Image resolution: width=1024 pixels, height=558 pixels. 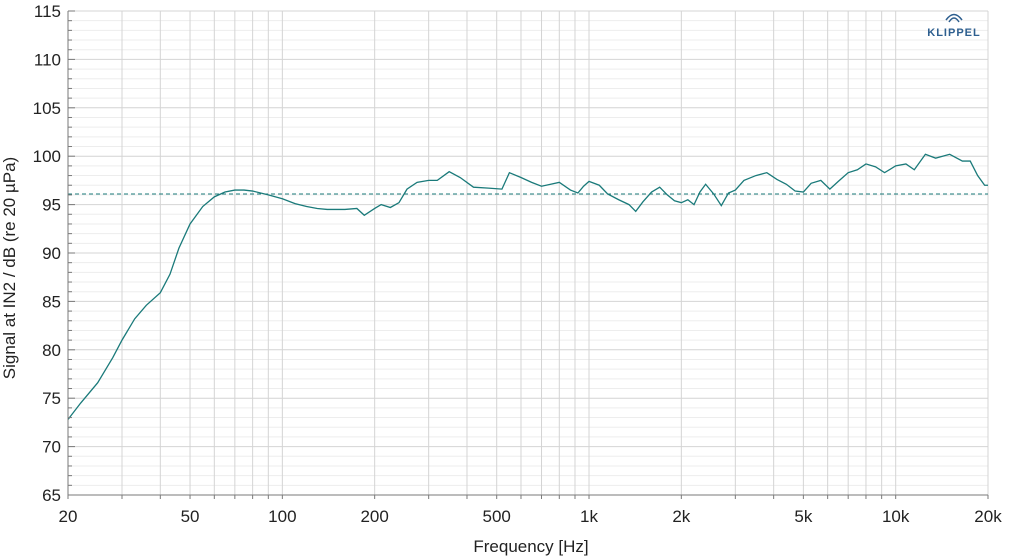 What do you see at coordinates (9, 268) in the screenshot?
I see `y-axis-title: Signal at IN2 / dB (re 20 µPa)` at bounding box center [9, 268].